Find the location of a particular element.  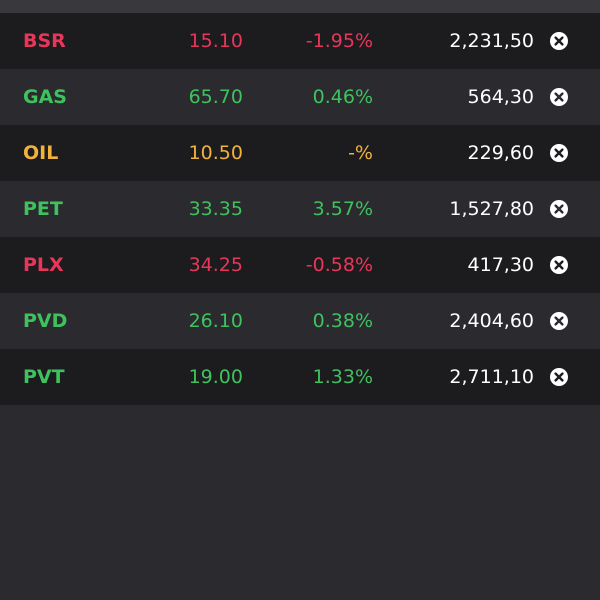

change-percent: 0.38% is located at coordinates (342, 321).